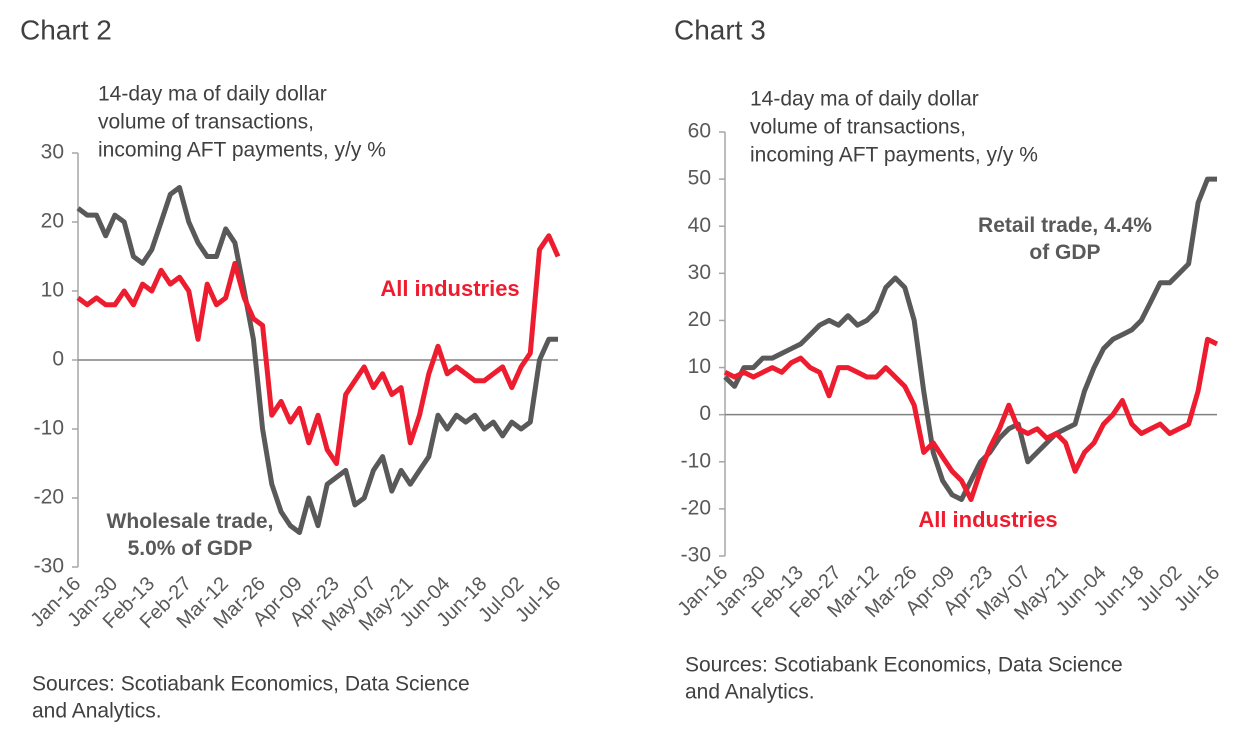 The height and width of the screenshot is (736, 1256). What do you see at coordinates (66, 29) in the screenshot?
I see `chart-title: Chart 2` at bounding box center [66, 29].